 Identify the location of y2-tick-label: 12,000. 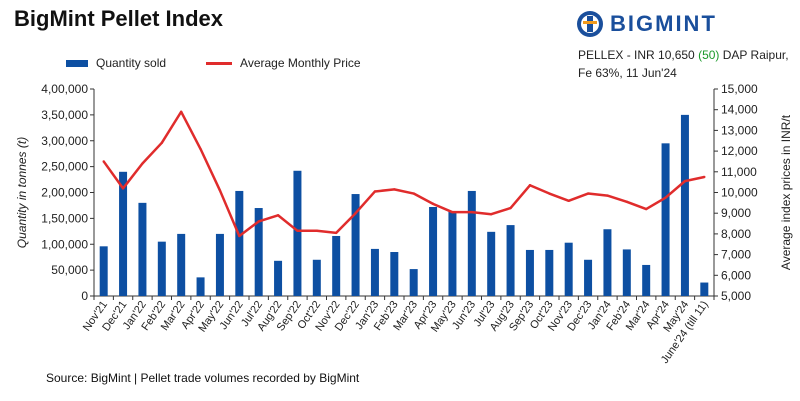
(739, 151).